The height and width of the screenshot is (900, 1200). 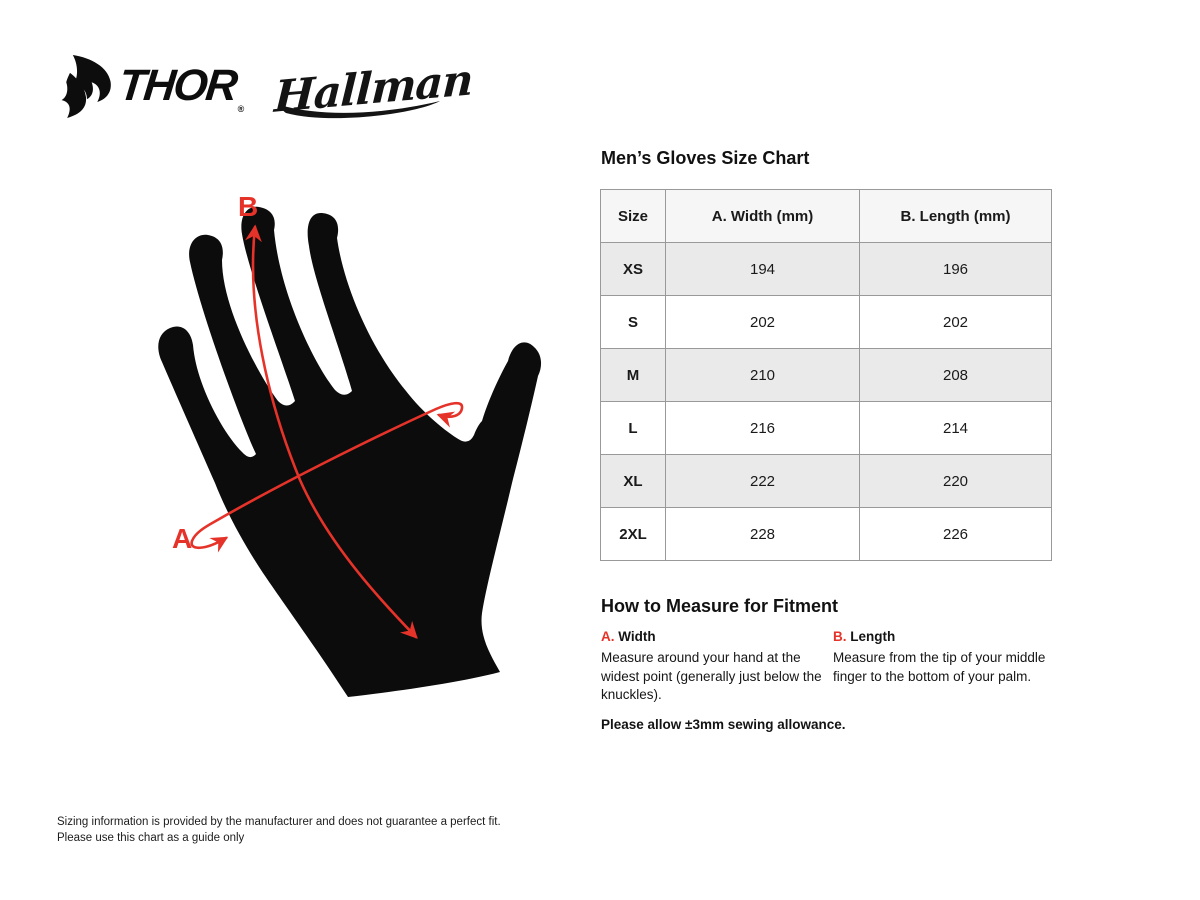 I want to click on measure-key-a: A., so click(x=608, y=636).